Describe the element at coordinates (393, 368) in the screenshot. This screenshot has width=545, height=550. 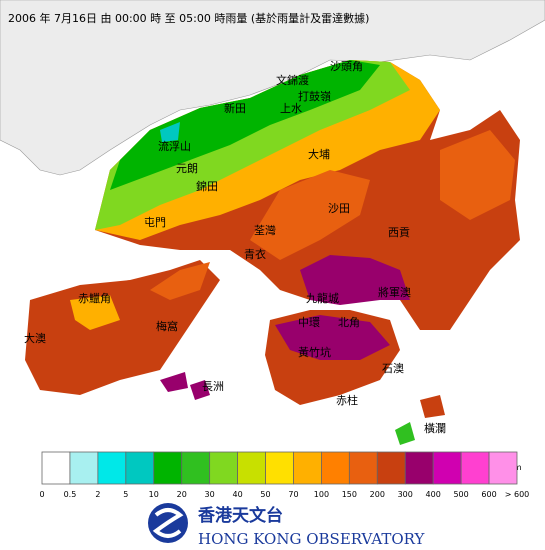
I see `place-label: 石澳` at that location.